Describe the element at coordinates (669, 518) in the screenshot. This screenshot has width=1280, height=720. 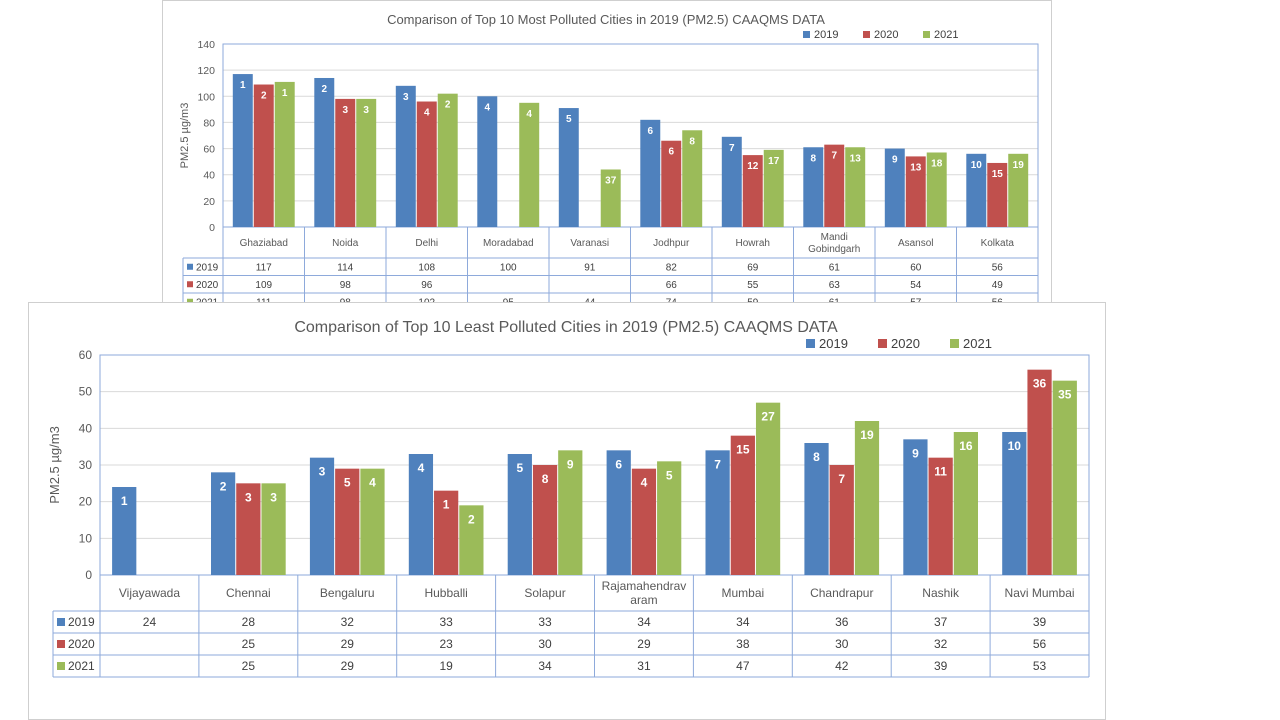
I see `bar-2021-rajamahendravaram` at that location.